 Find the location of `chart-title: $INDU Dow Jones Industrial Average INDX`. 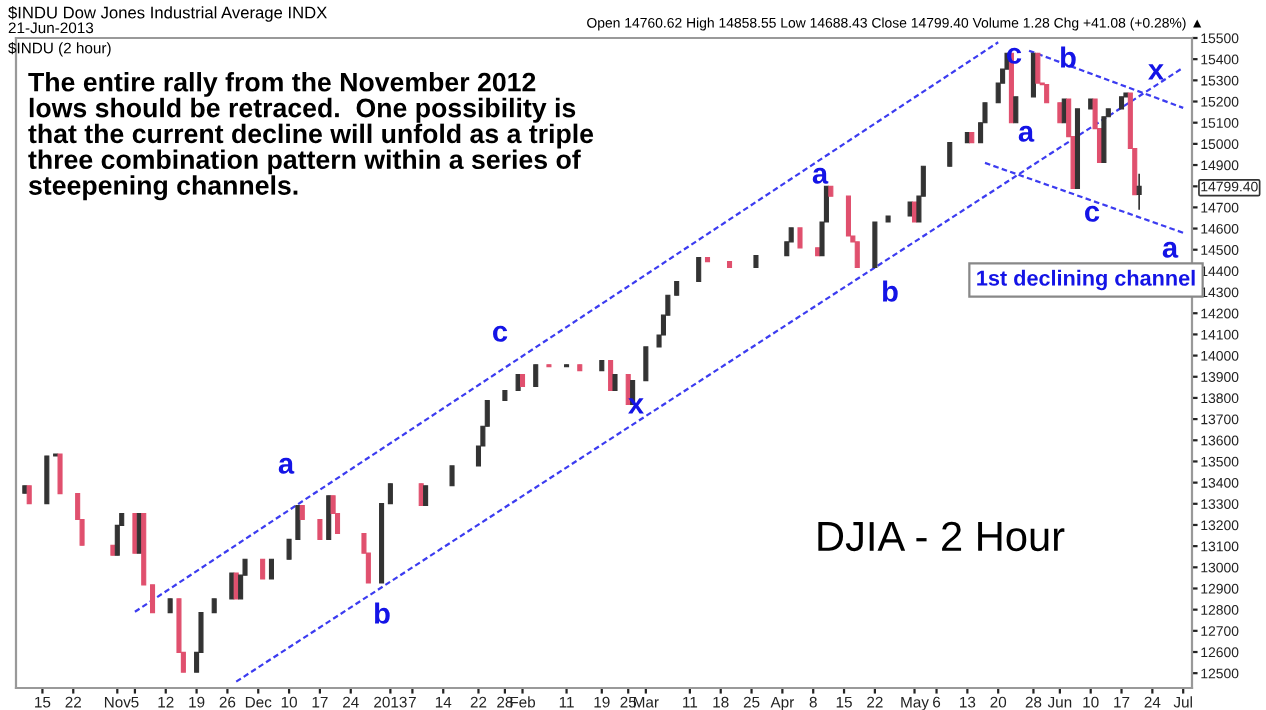

chart-title: $INDU Dow Jones Industrial Average INDX is located at coordinates (167, 14).